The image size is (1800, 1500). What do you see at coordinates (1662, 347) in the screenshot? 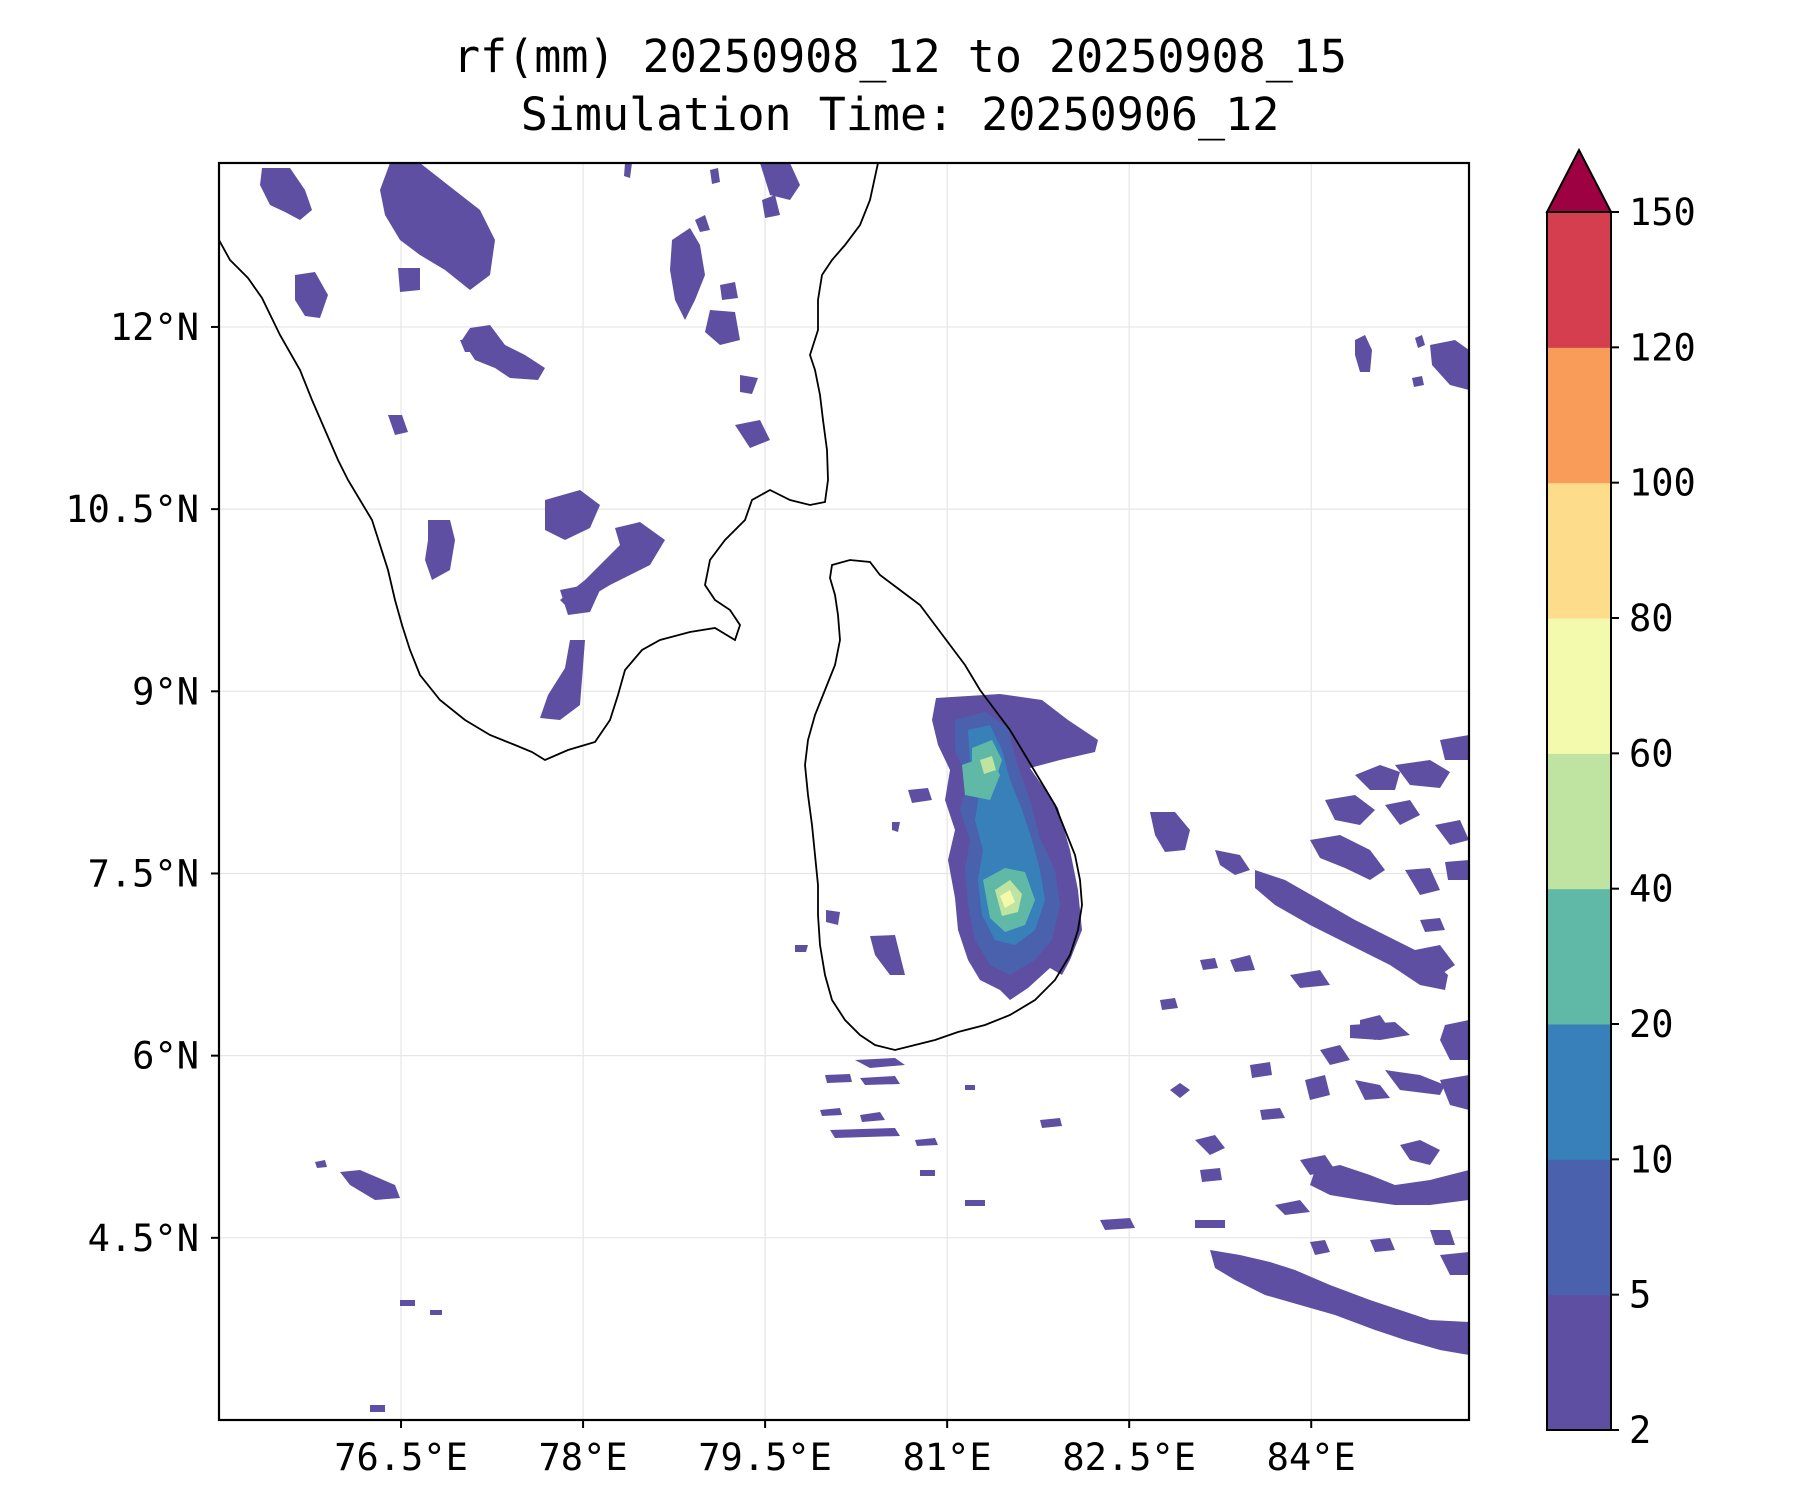
I see `colorbar-tick-label: 120` at bounding box center [1662, 347].